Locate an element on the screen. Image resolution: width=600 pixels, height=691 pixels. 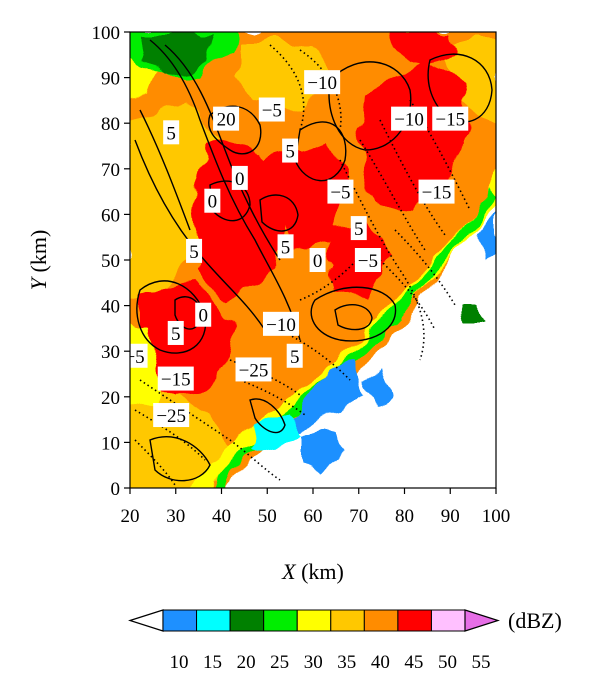
y-tick-label: 90 is located at coordinates (110, 79).